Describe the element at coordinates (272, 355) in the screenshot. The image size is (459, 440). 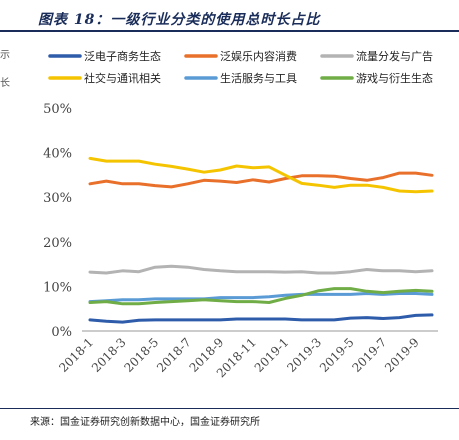
I see `x-tick-label-6: 2019-1` at that location.